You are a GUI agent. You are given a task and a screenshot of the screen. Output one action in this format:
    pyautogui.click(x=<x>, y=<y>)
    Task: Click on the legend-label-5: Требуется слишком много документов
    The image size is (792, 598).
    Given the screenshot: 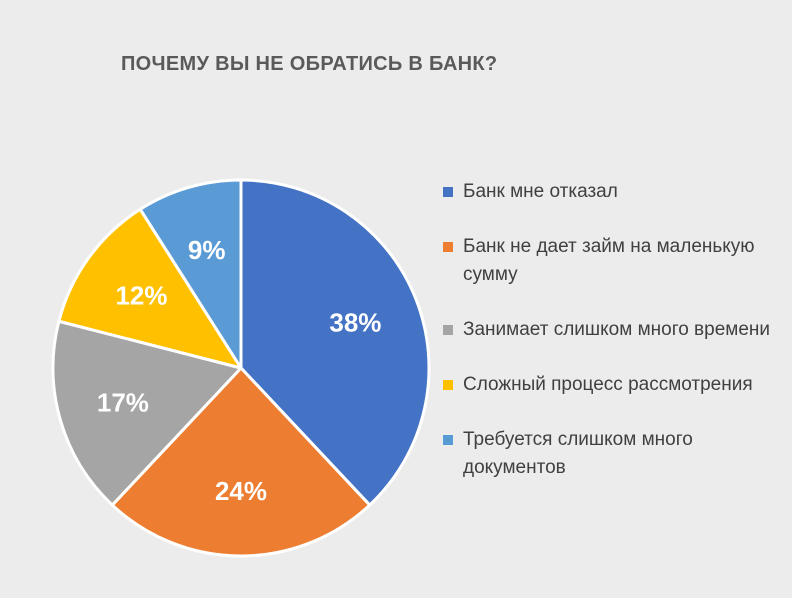 What is the action you would take?
    pyautogui.click(x=578, y=453)
    